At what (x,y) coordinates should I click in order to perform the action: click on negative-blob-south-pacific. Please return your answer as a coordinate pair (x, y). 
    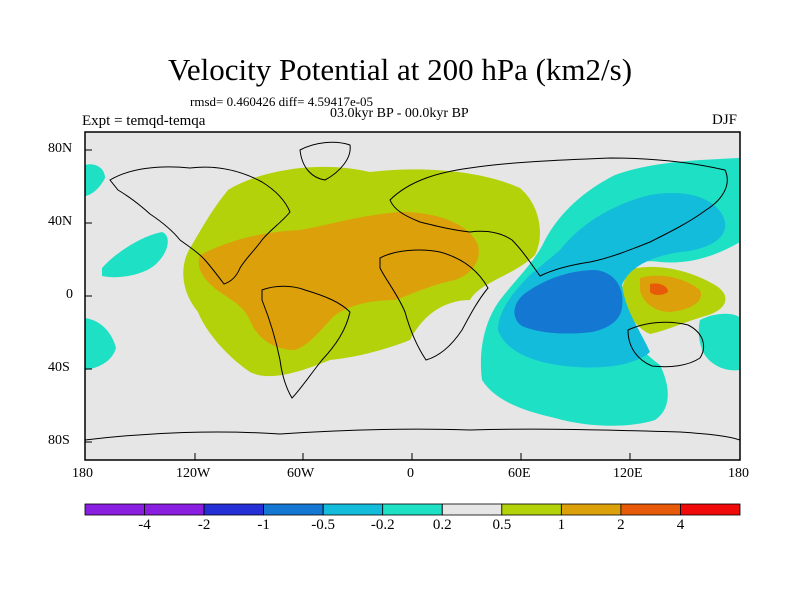
    Looking at the image, I should click on (100, 344).